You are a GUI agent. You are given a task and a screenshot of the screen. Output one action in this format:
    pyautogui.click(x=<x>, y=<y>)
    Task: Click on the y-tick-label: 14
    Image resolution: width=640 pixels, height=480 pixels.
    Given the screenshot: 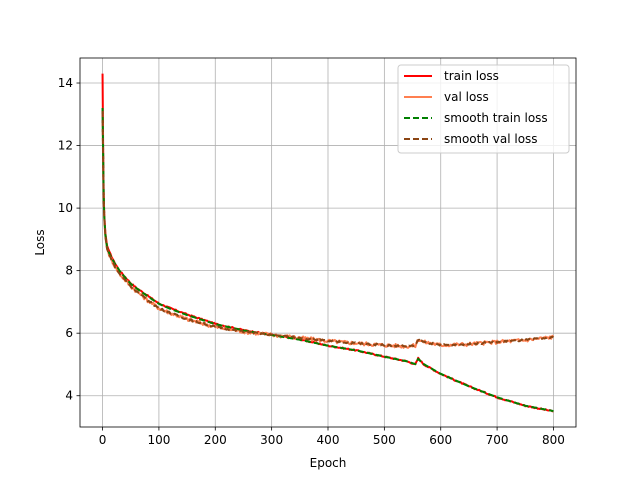 What is the action you would take?
    pyautogui.click(x=65, y=83)
    